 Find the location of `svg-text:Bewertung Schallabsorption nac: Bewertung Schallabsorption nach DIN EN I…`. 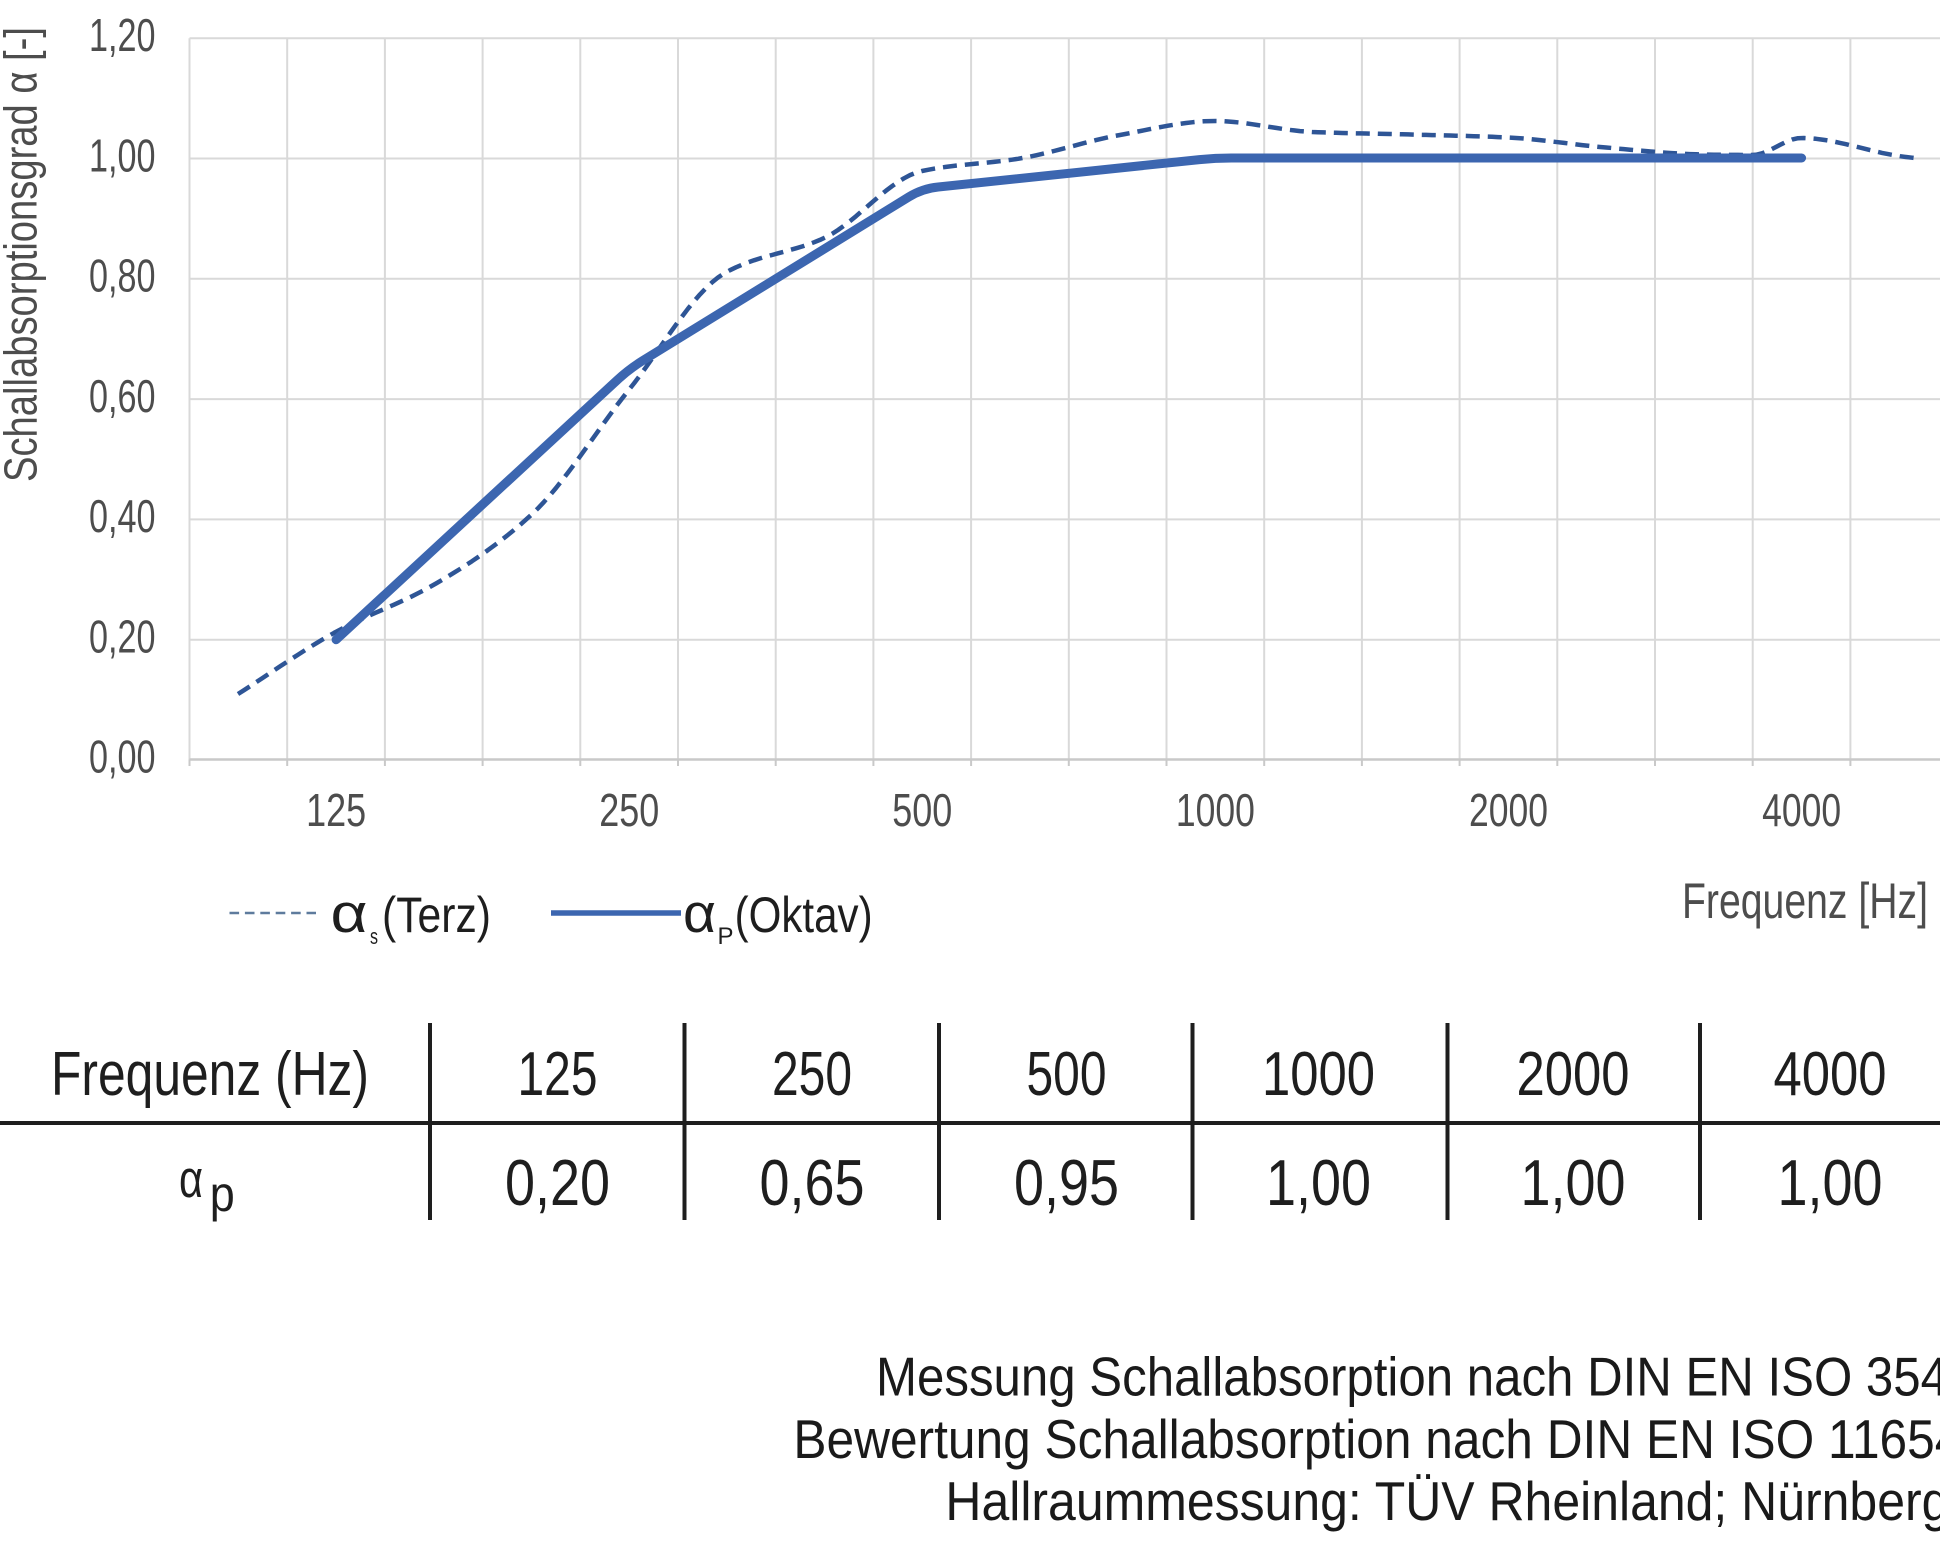

svg-text:Bewertung Schallabsorption nac: Bewertung Schallabsorption nach DIN EN I… is located at coordinates (1366, 1439).